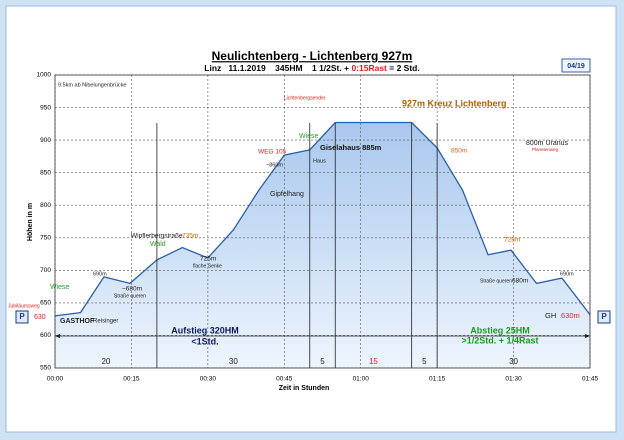 The width and height of the screenshot is (624, 440). Describe the element at coordinates (30, 222) in the screenshot. I see `y-axis-label: Höhen in m` at that location.